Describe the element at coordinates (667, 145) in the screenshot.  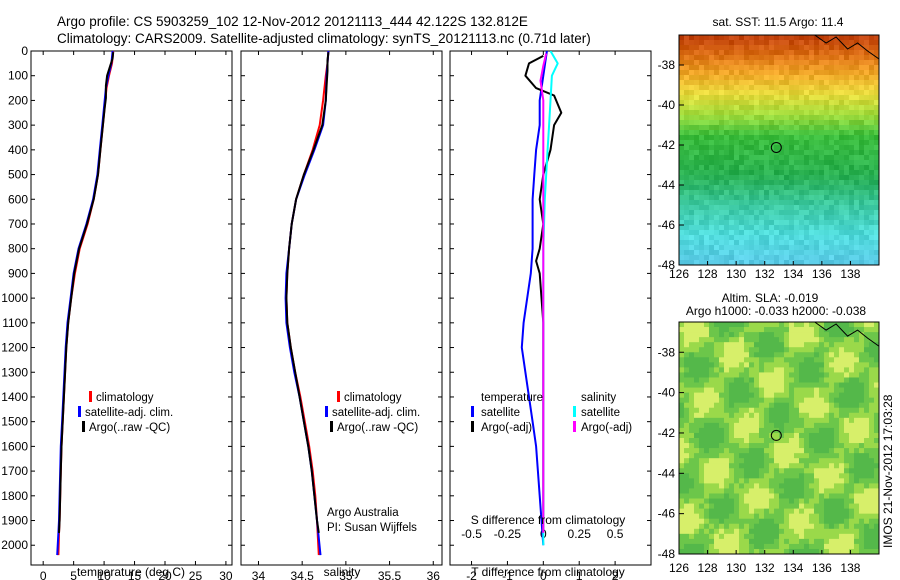
I see `map-y-tick-label: -42` at that location.